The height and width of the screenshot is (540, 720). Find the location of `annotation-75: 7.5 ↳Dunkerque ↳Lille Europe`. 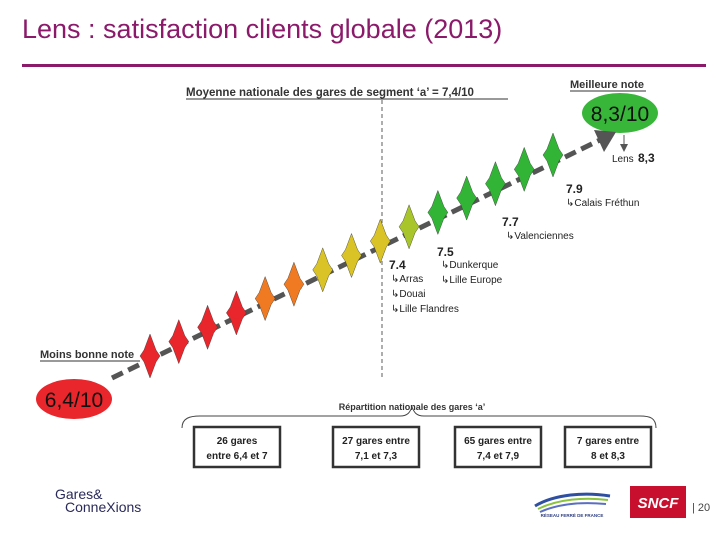

annotation-75: 7.5 ↳Dunkerque ↳Lille Europe is located at coordinates (470, 265).